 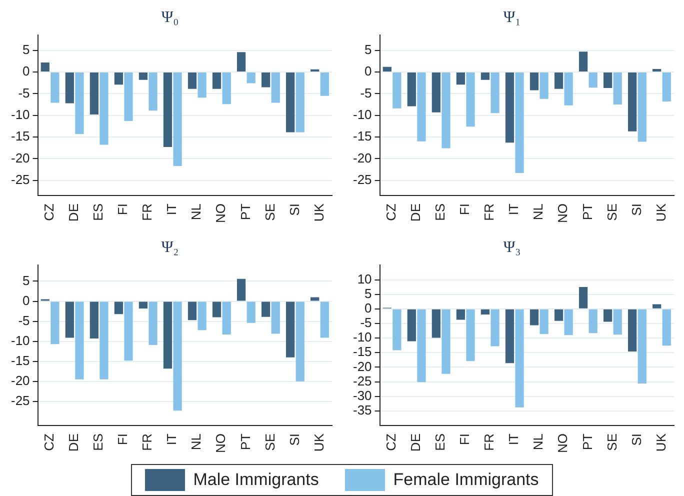 What do you see at coordinates (512, 17) in the screenshot?
I see `chart-title: Ψ₁` at bounding box center [512, 17].